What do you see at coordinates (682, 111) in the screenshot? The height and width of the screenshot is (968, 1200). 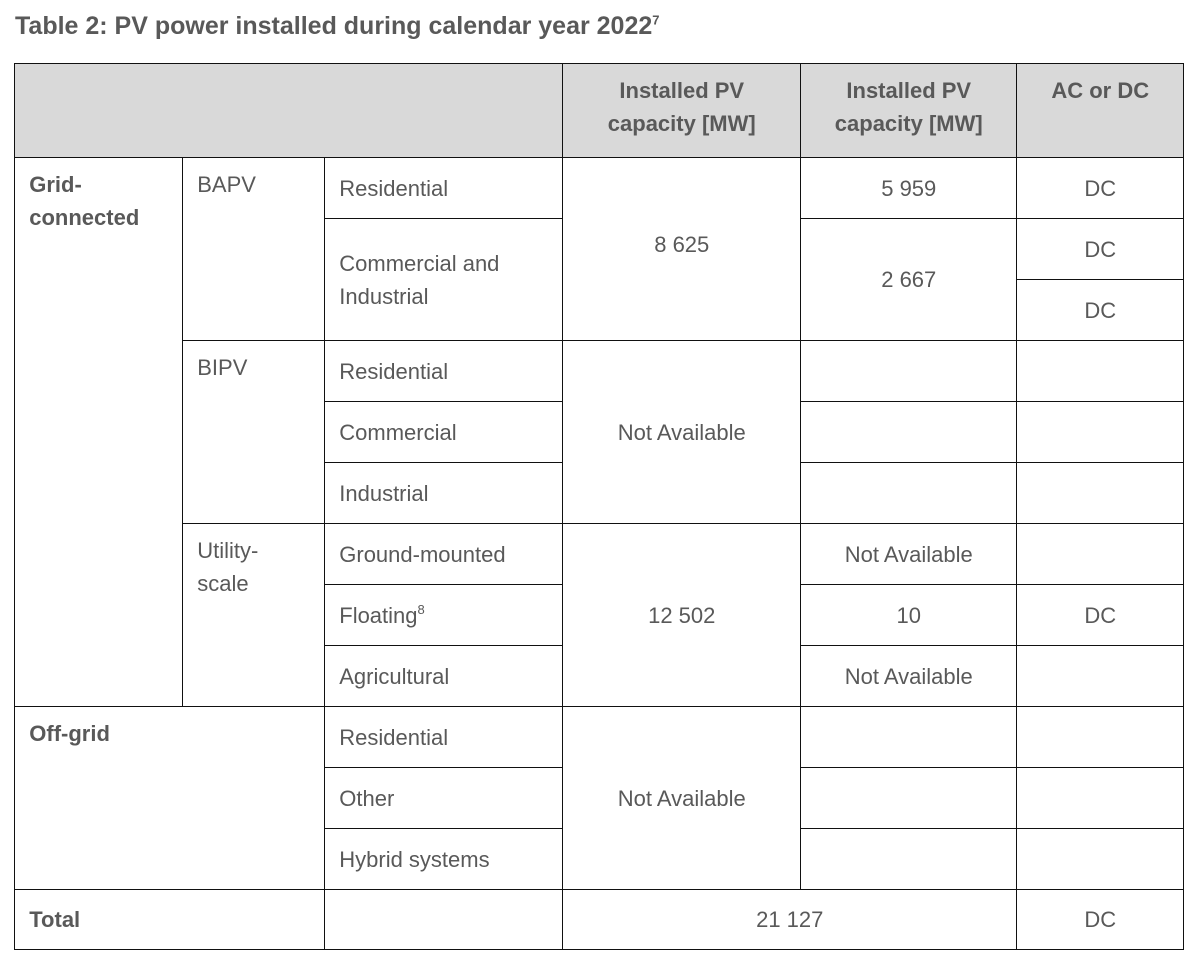 I see `header-installed-1: Installed PV capacity [MW]` at bounding box center [682, 111].